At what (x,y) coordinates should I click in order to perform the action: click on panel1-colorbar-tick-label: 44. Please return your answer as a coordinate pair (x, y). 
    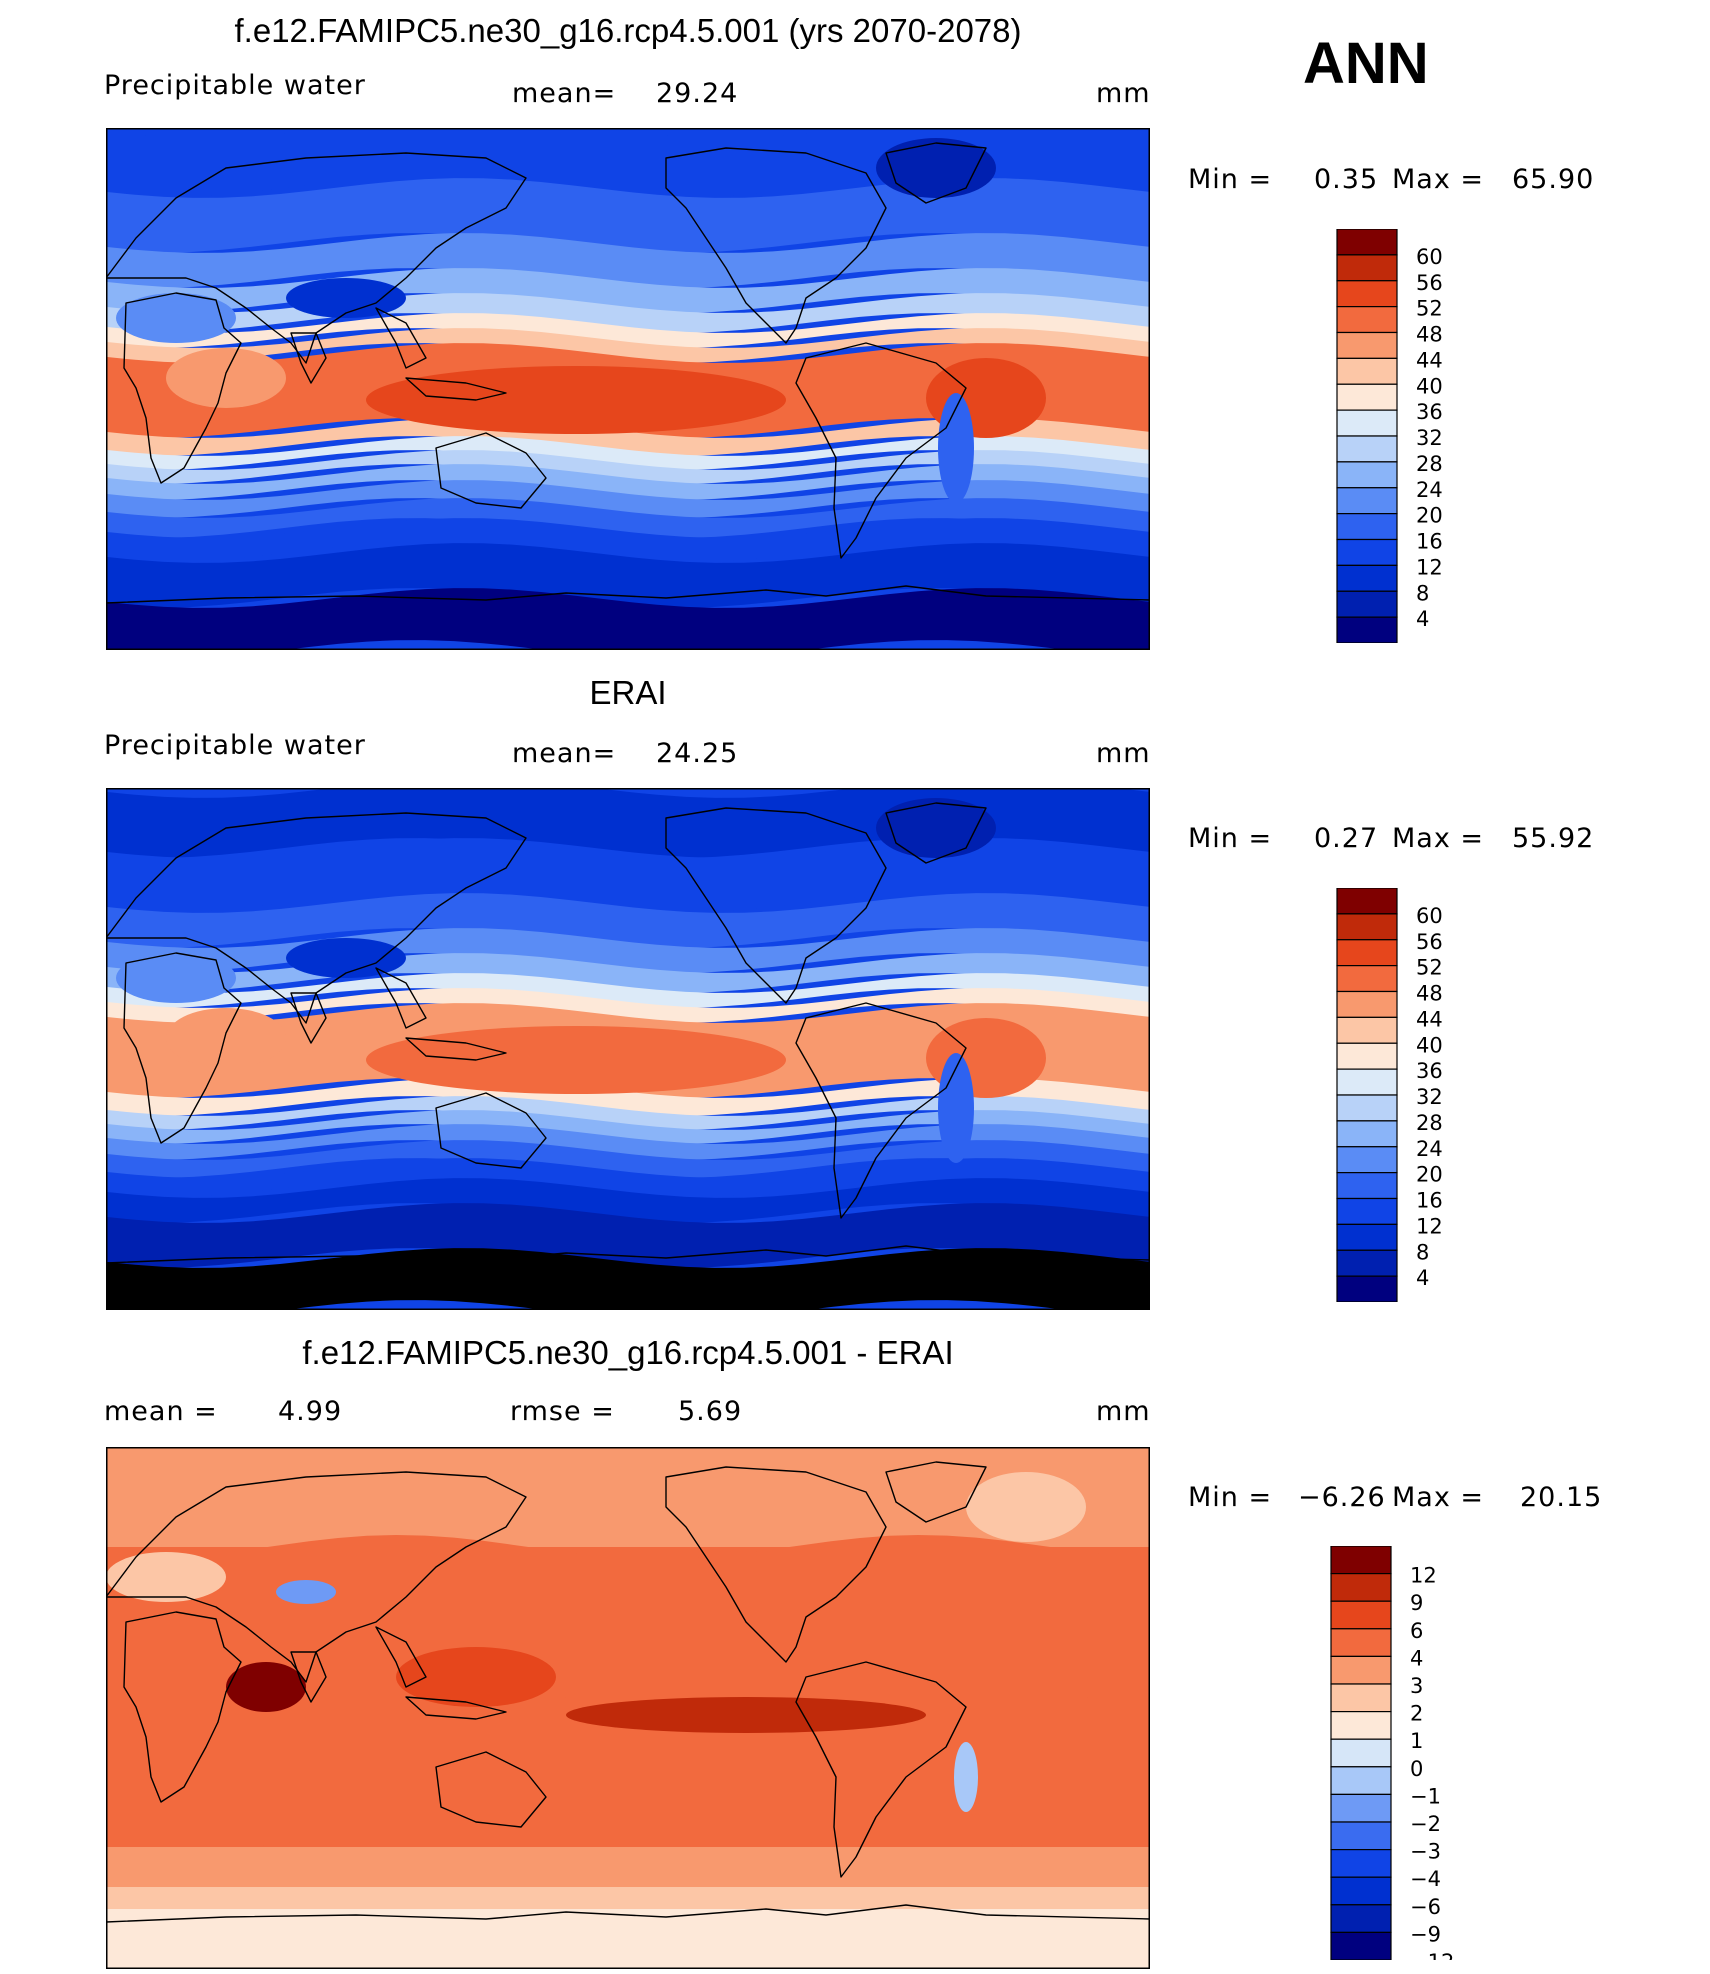
    Looking at the image, I should click on (1429, 360).